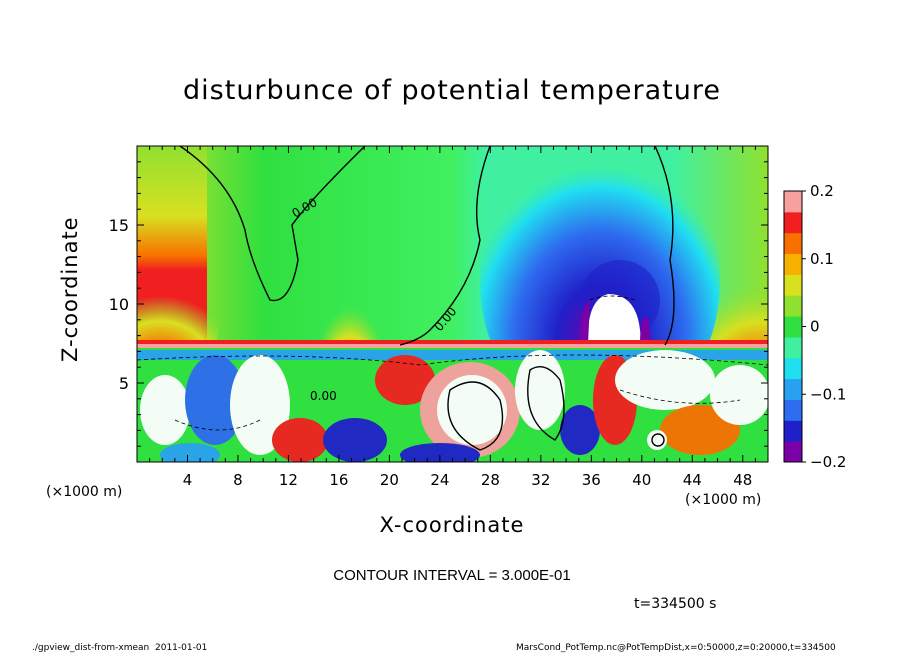 This screenshot has width=904, height=654. What do you see at coordinates (124, 383) in the screenshot?
I see `y-tick-label: 5` at bounding box center [124, 383].